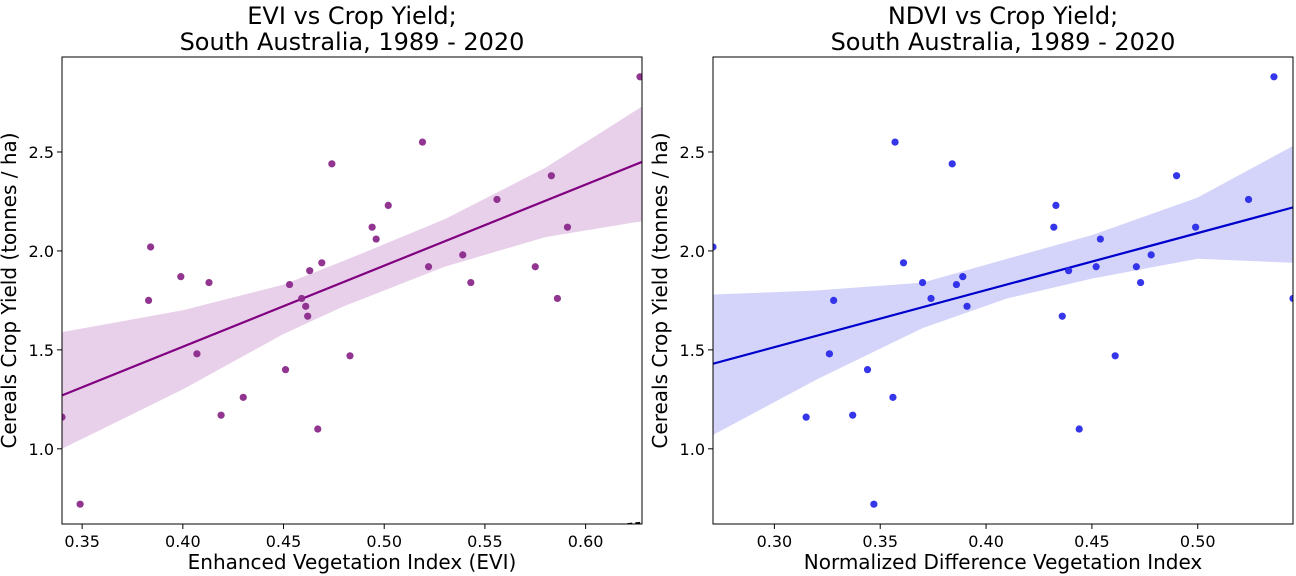 This screenshot has height=576, width=1296. Describe the element at coordinates (1003, 16) in the screenshot. I see `chart-title: NDVI vs Crop Yield;` at that location.